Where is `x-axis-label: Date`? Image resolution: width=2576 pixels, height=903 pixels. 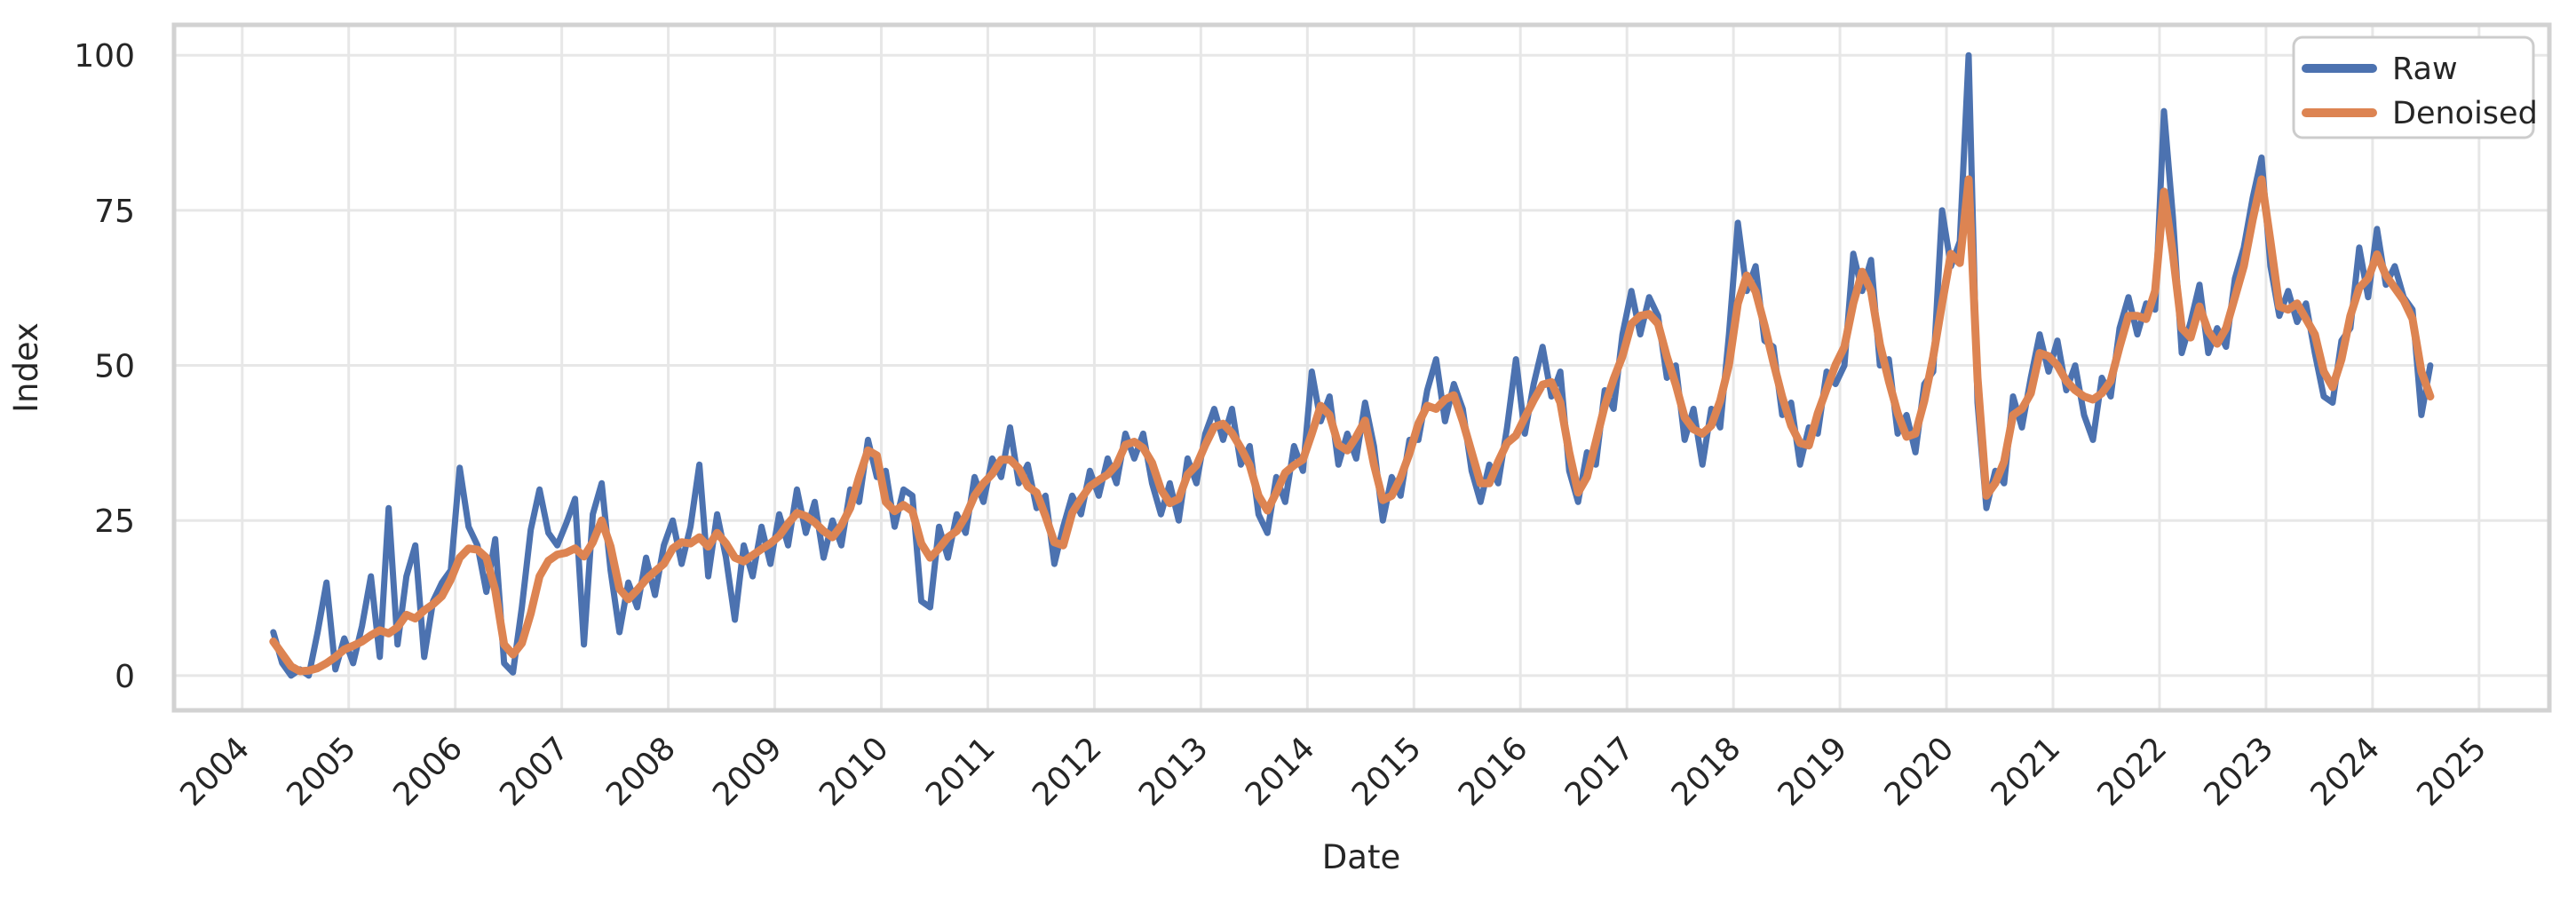
x-axis-label: Date is located at coordinates (1361, 857).